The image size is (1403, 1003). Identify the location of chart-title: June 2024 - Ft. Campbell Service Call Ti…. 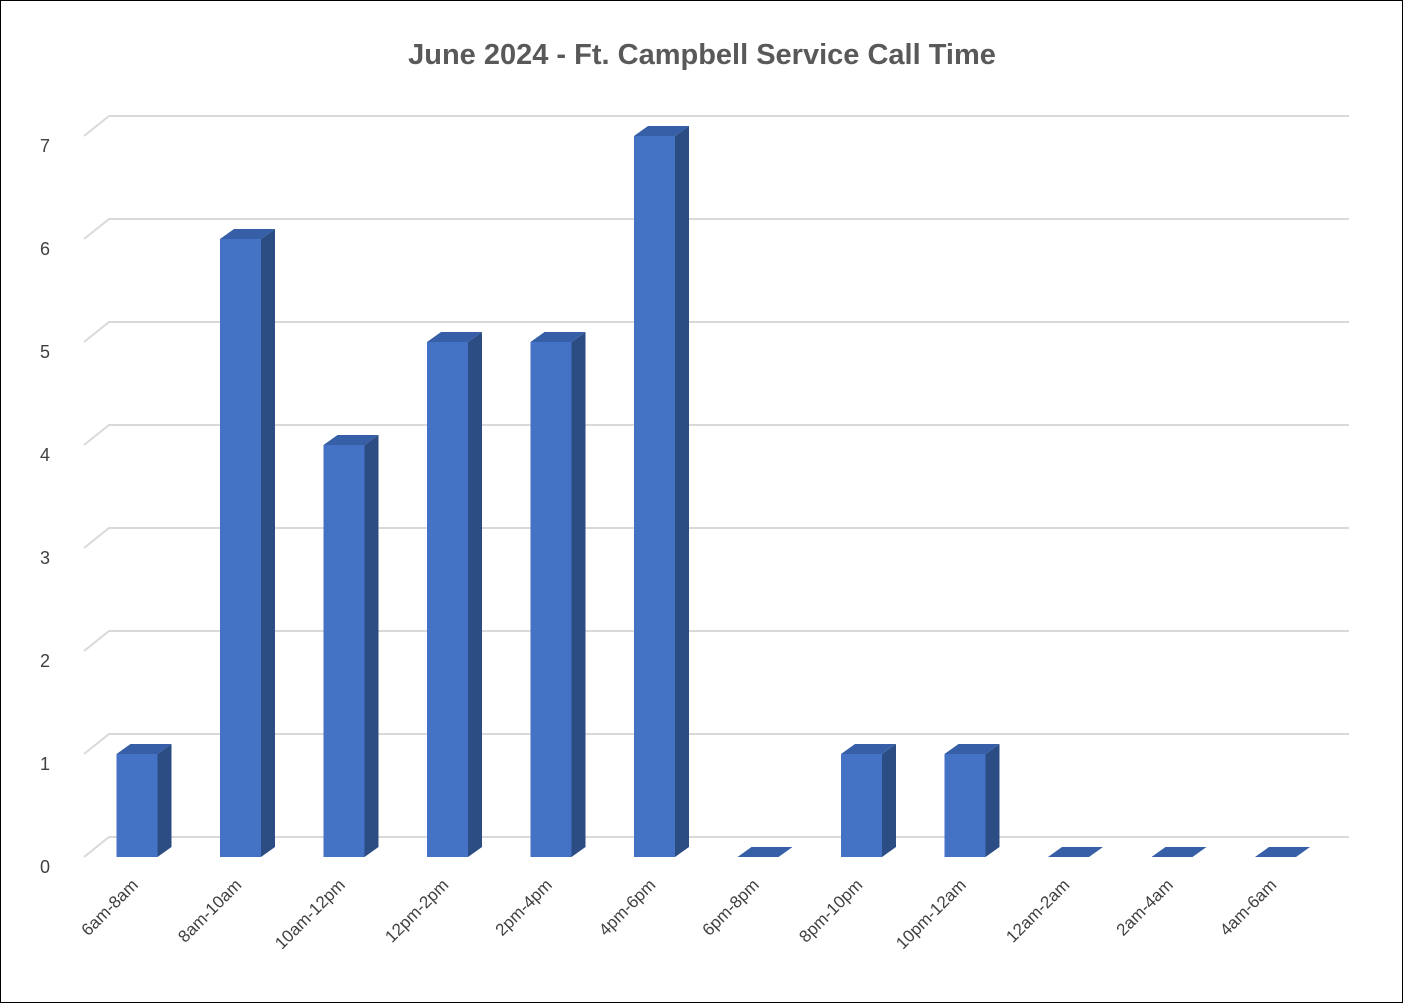
(702, 55).